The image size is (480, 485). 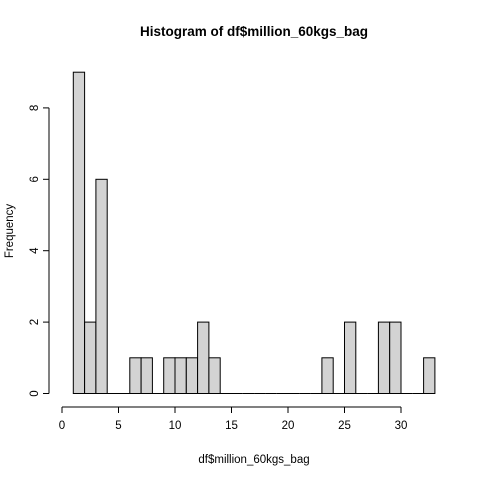 What do you see at coordinates (10, 231) in the screenshot?
I see `y-axis-label: Frequency` at bounding box center [10, 231].